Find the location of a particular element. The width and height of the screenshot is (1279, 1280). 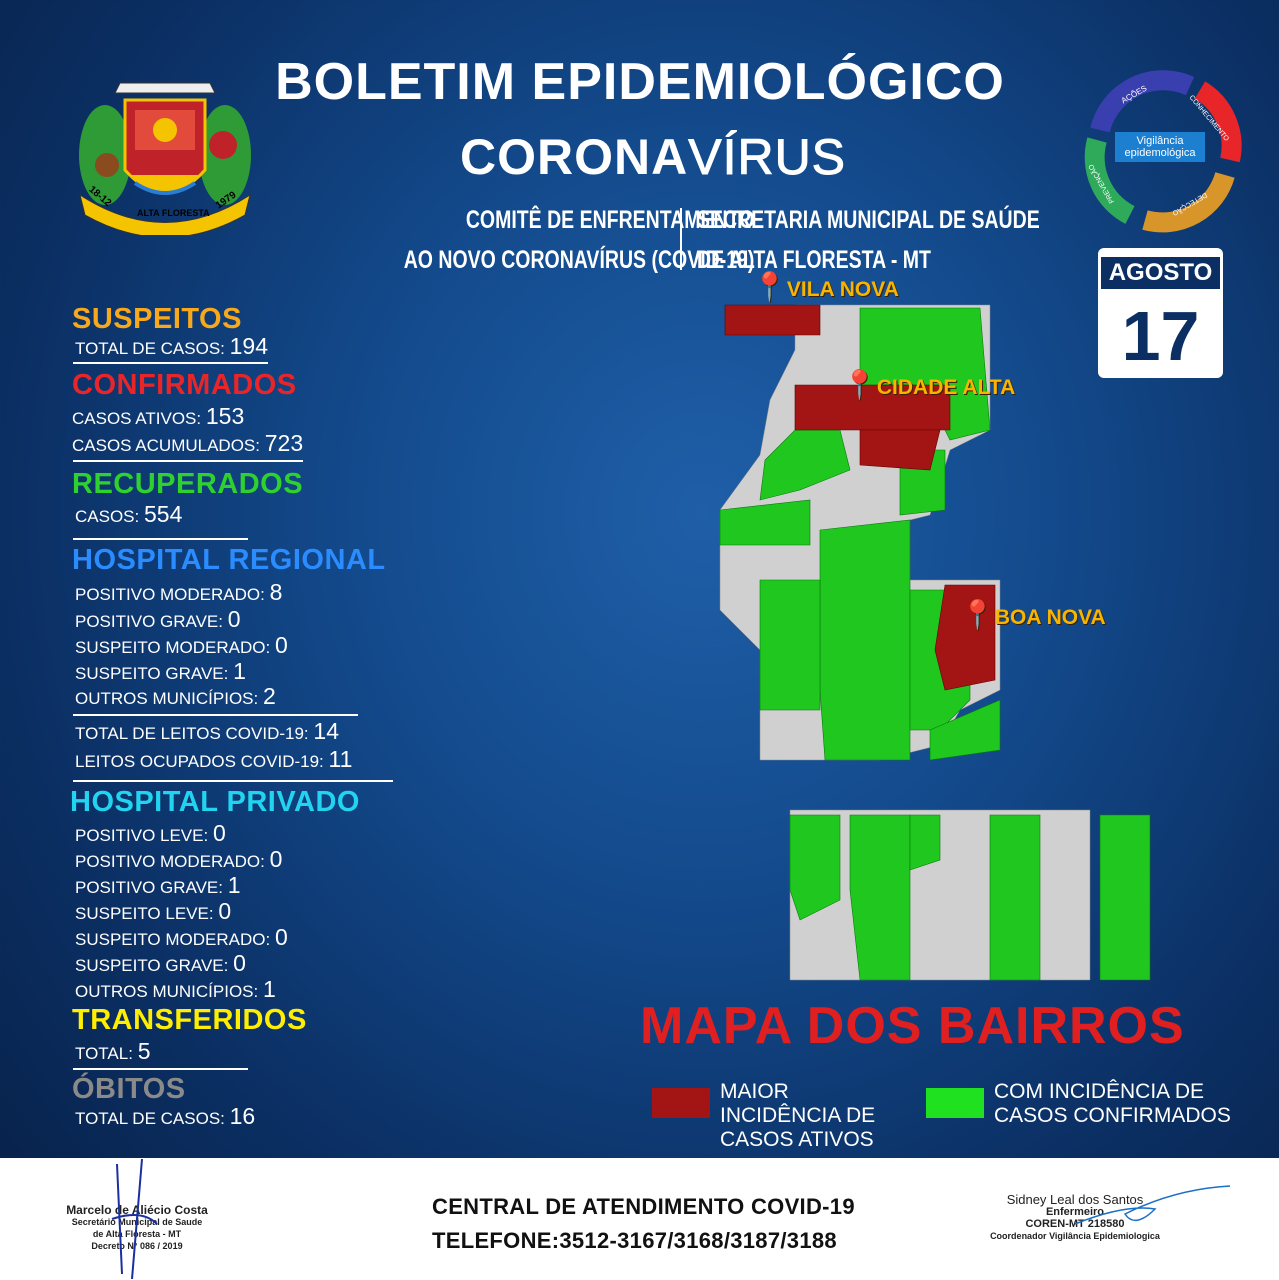

value: 554 is located at coordinates (163, 514).